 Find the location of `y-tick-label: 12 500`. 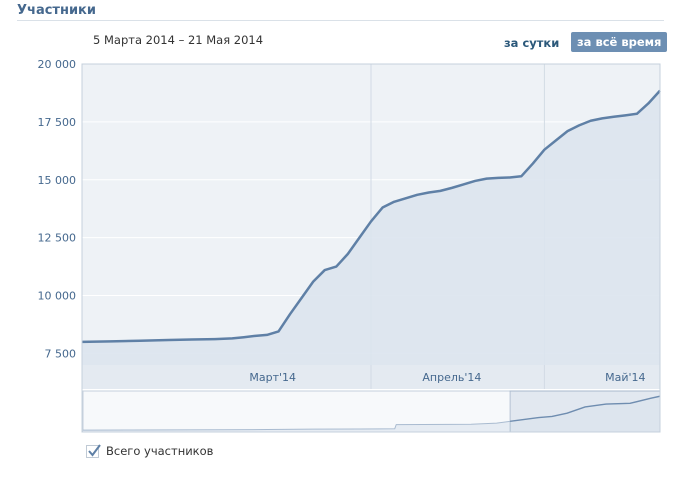

y-tick-label: 12 500 is located at coordinates (57, 238).